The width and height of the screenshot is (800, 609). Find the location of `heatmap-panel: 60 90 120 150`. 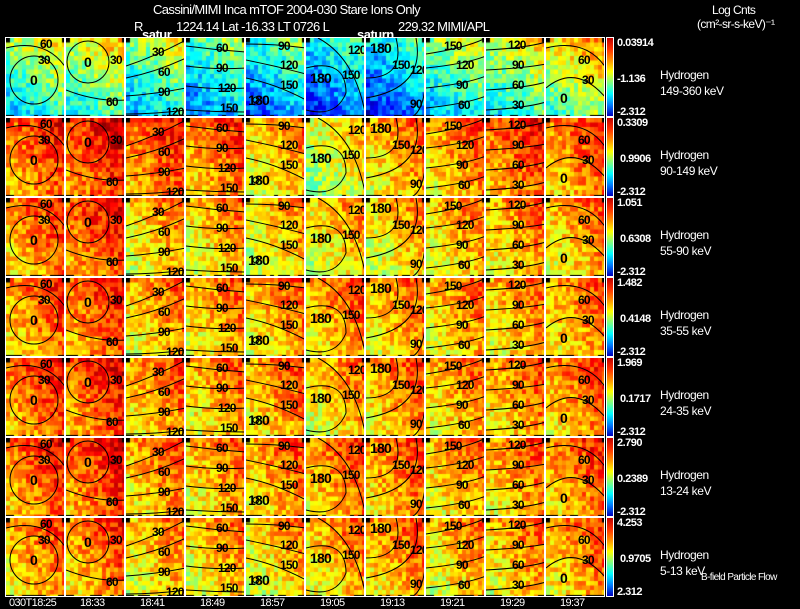

heatmap-panel: 60 90 120 150 is located at coordinates (215, 477).